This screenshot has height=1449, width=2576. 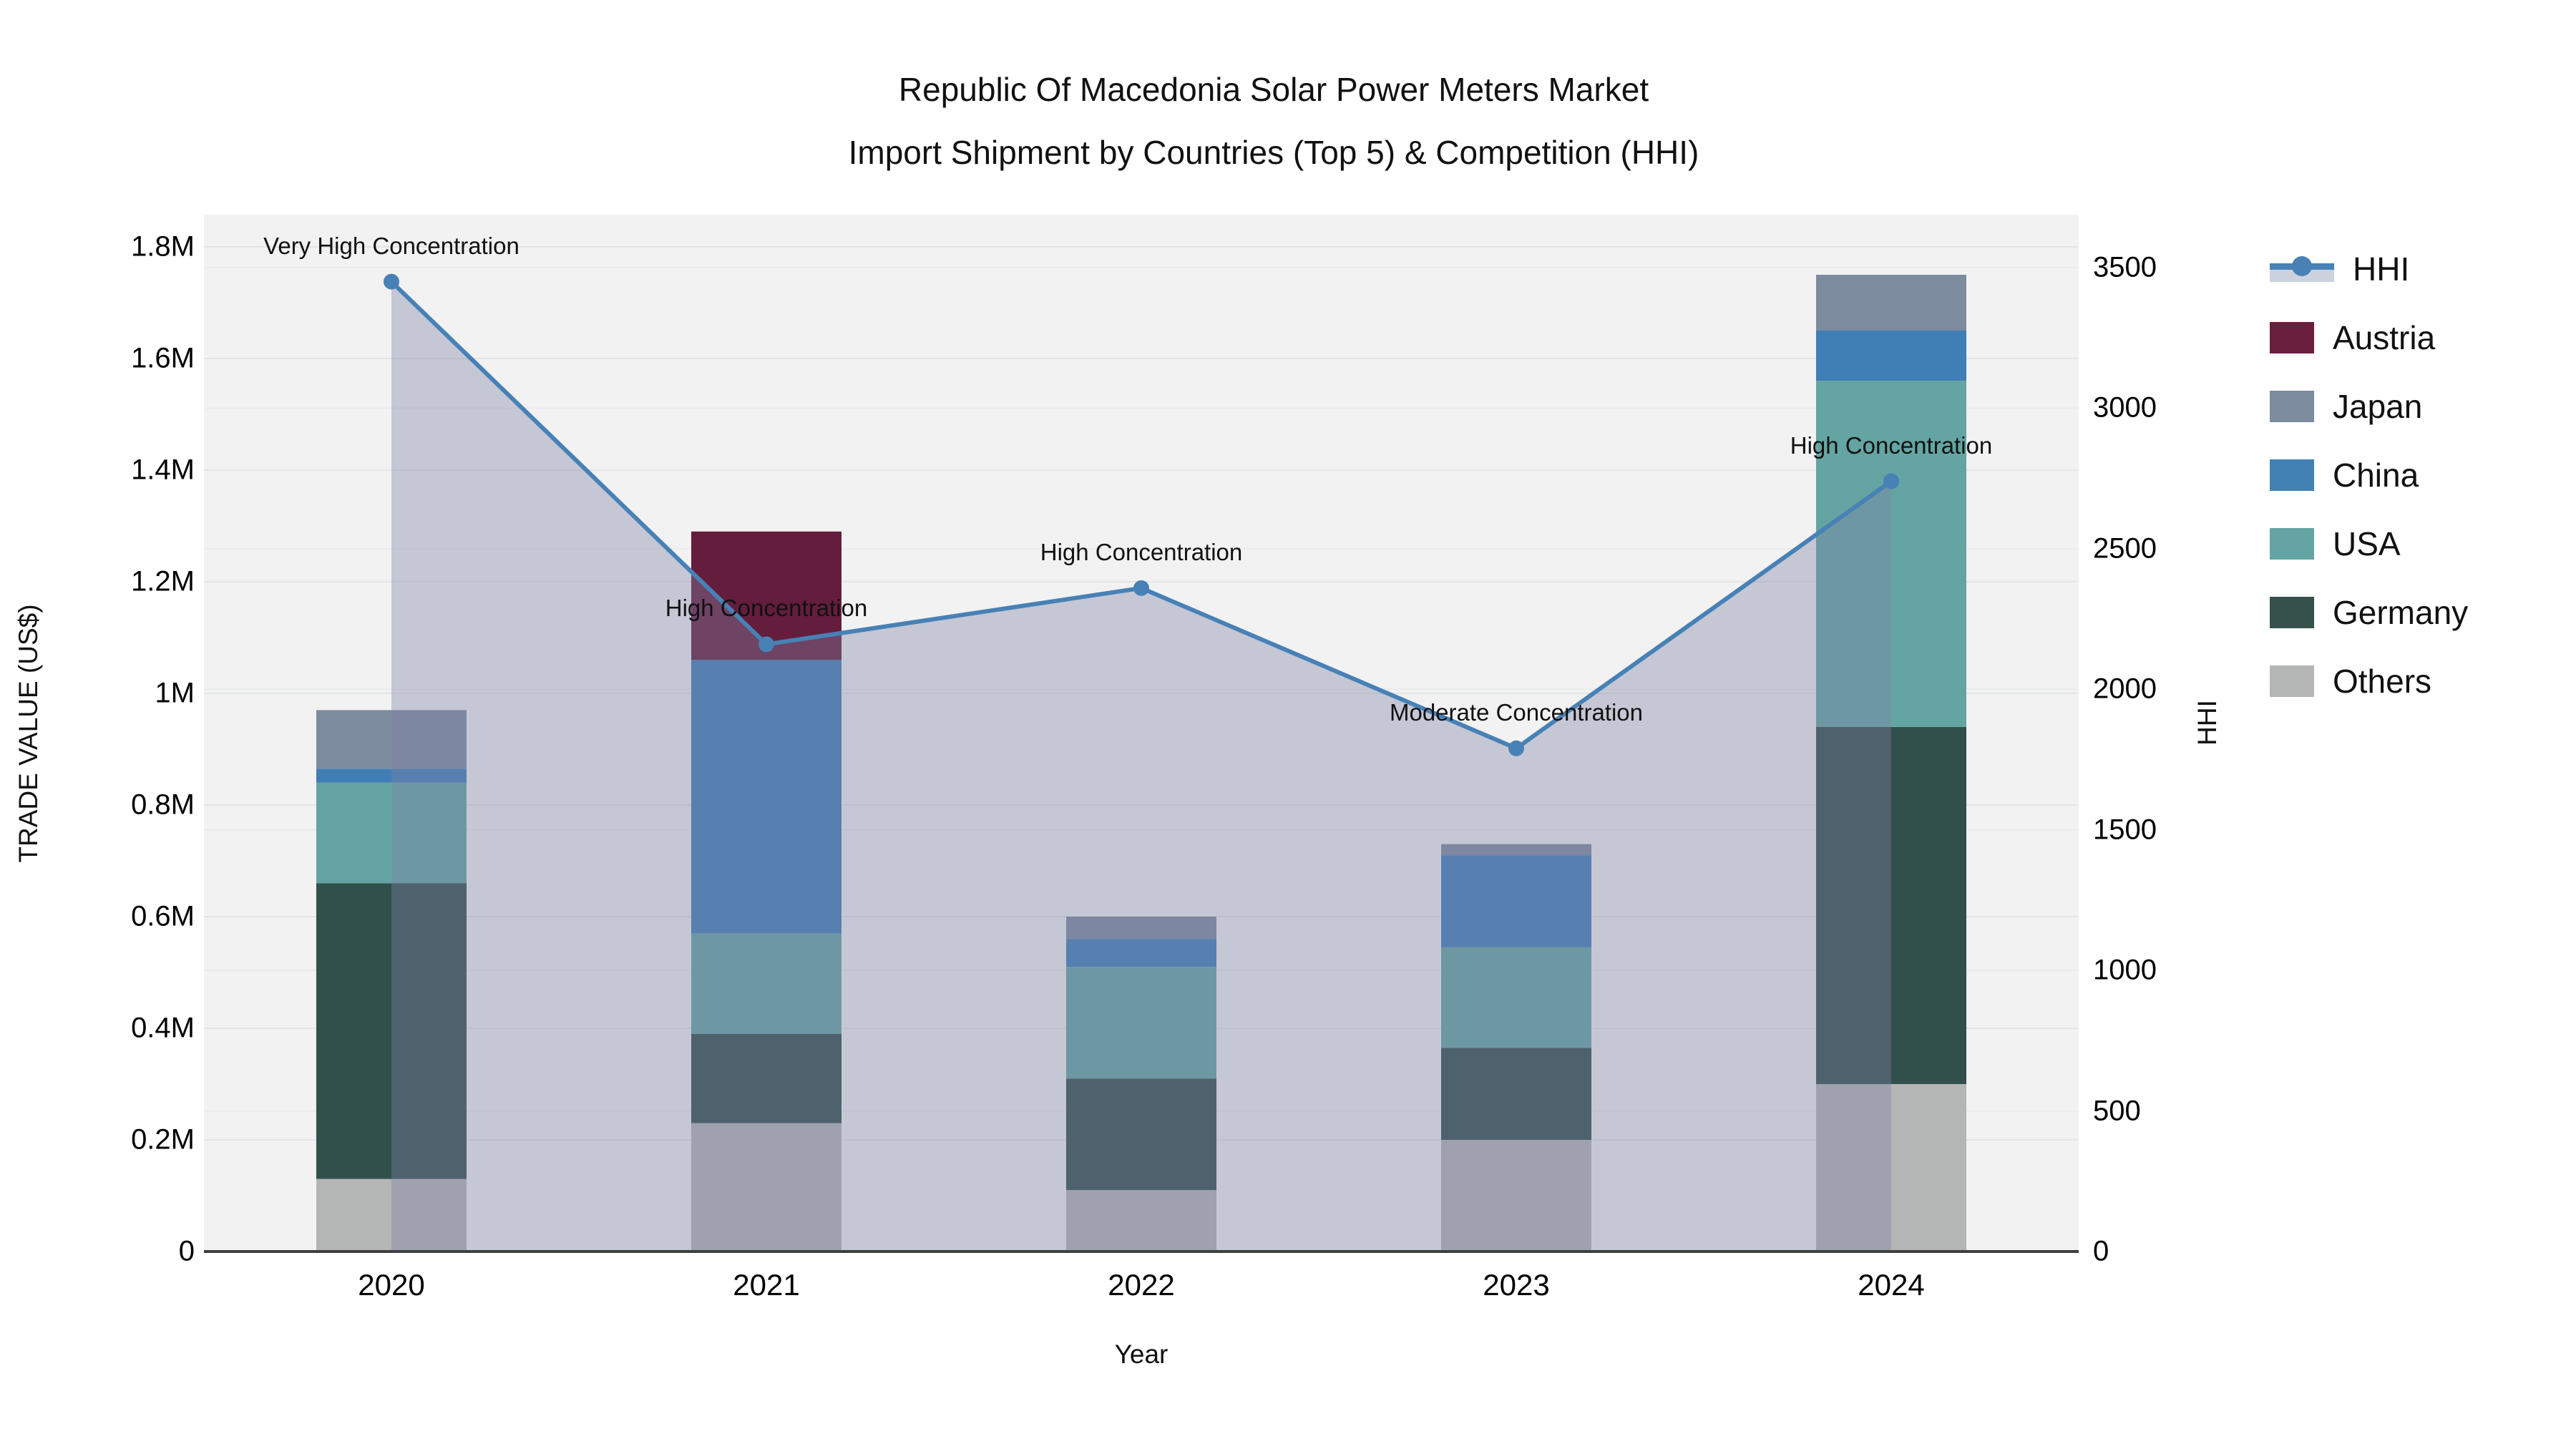 I want to click on legend-item-austria: Austria, so click(x=2369, y=337).